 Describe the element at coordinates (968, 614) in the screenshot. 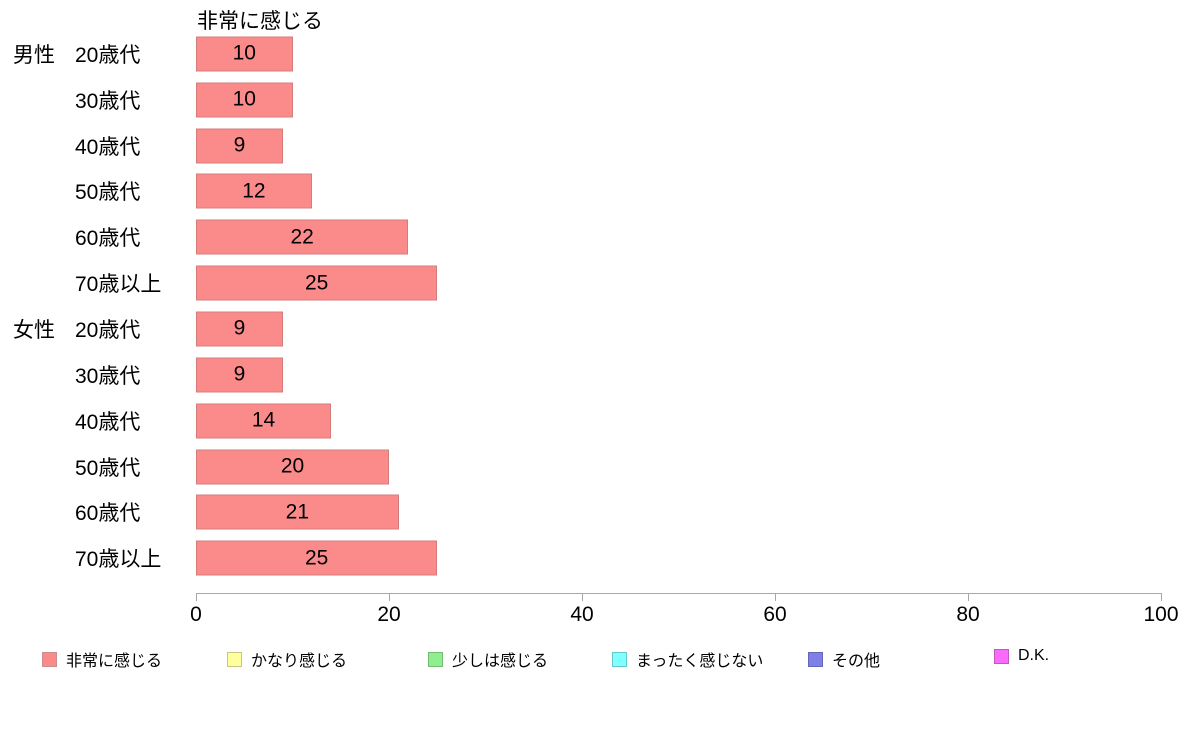

I see `x-axis-tick-label: 80` at that location.